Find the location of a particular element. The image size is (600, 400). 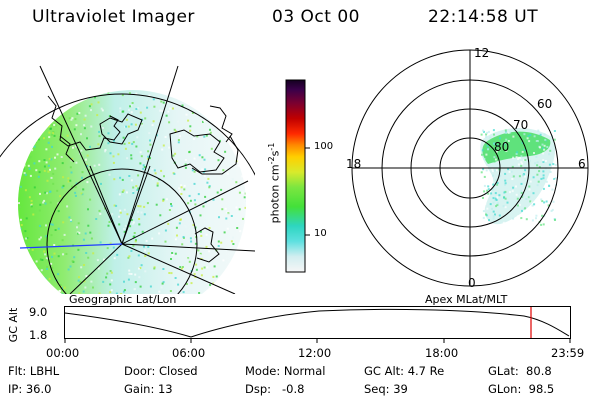

seq-info: Seq: 39 is located at coordinates (386, 389).